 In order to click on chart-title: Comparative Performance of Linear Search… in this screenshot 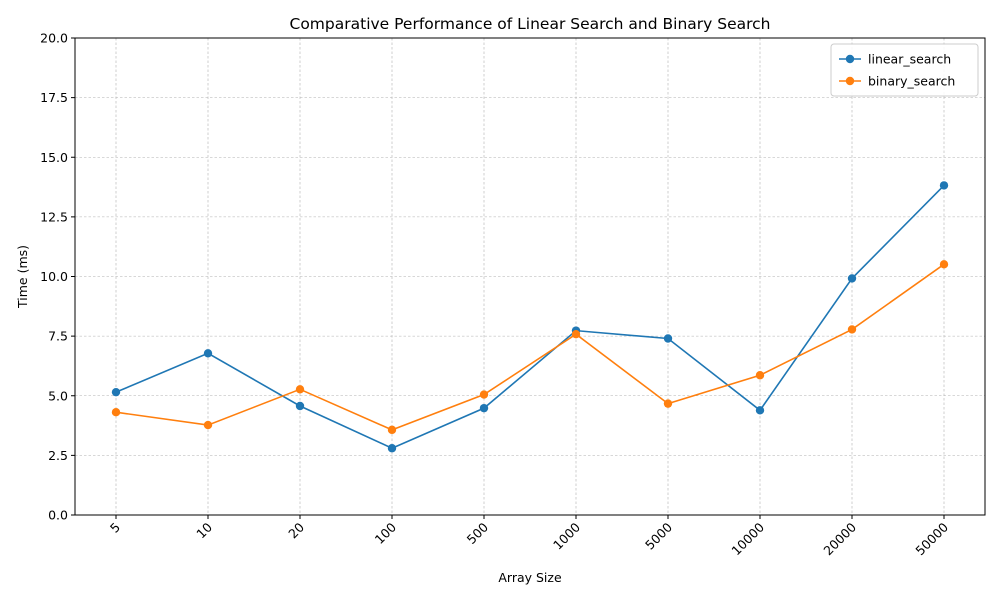, I will do `click(530, 24)`.